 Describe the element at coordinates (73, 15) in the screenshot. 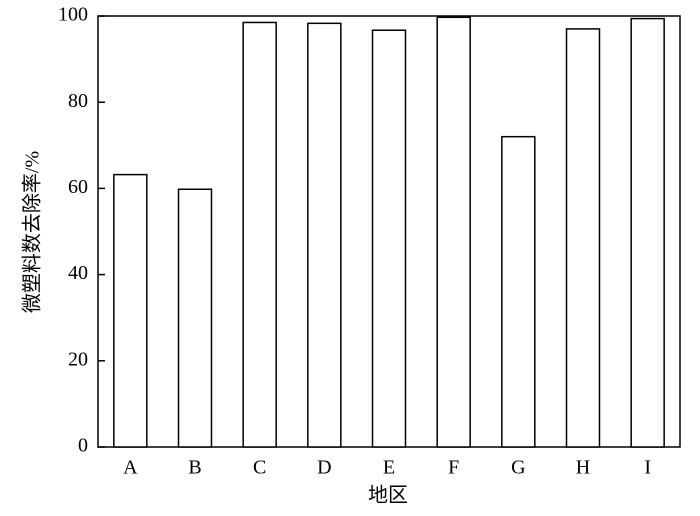

I see `y-tick-label: 100` at that location.